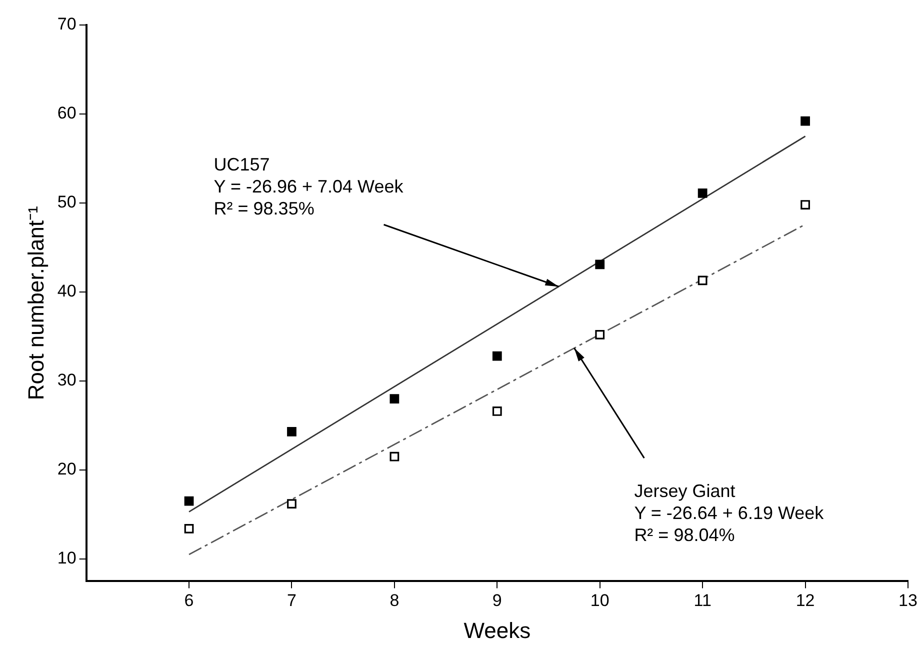  What do you see at coordinates (35, 303) in the screenshot?
I see `y-axis-title: Root number.plant⁻¹` at bounding box center [35, 303].